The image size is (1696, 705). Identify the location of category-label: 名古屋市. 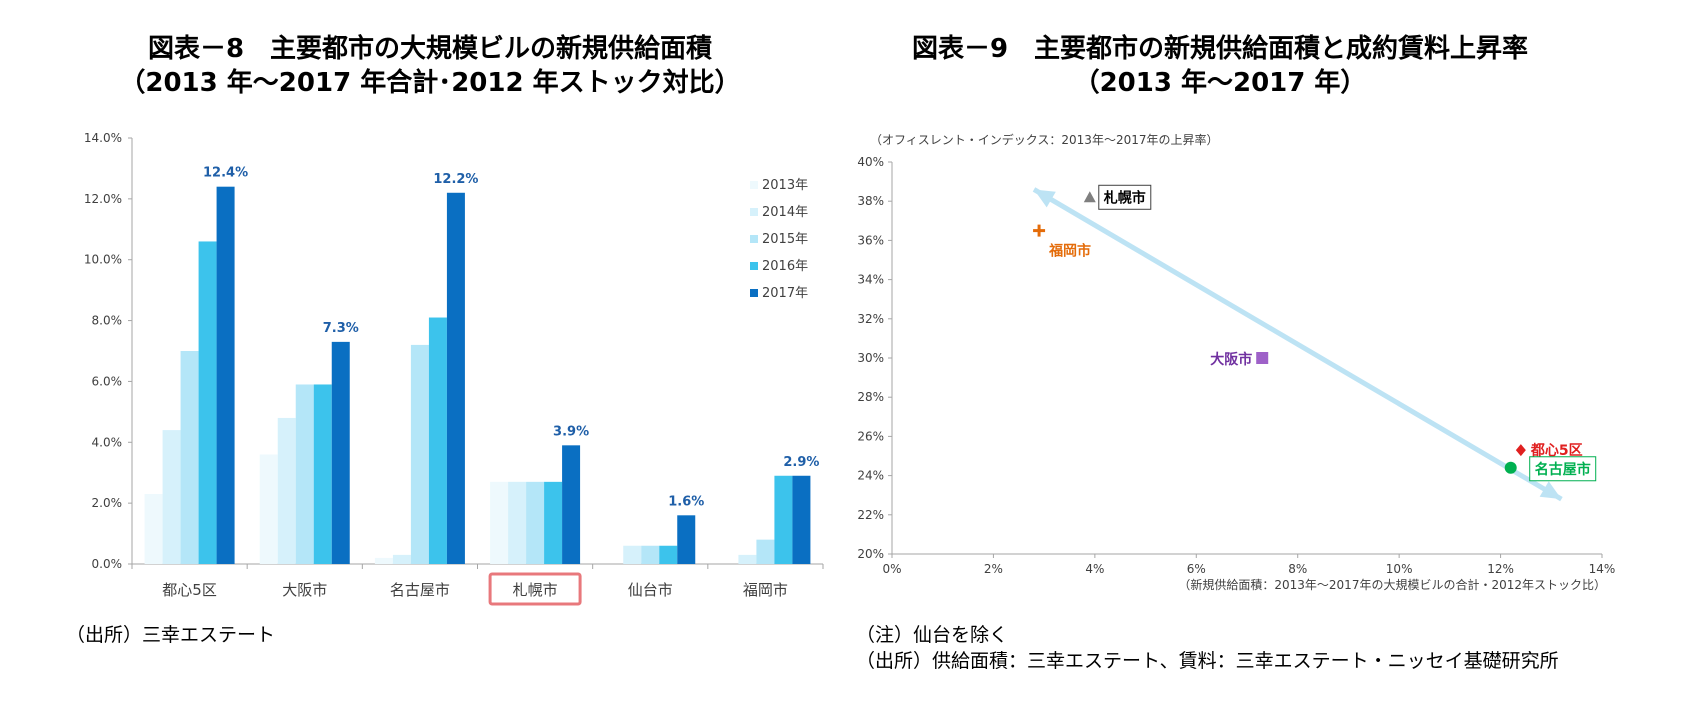
(420, 590).